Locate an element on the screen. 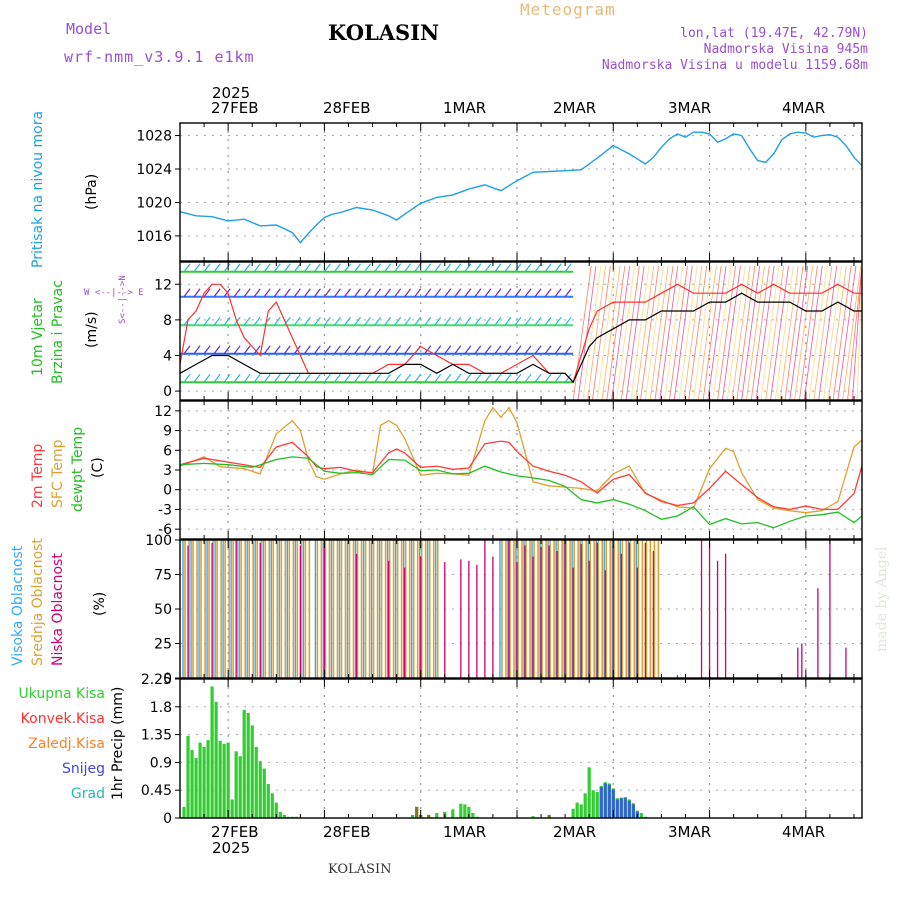 Image resolution: width=900 pixels, height=900 pixels. y-tick-label: 25 is located at coordinates (163, 645).